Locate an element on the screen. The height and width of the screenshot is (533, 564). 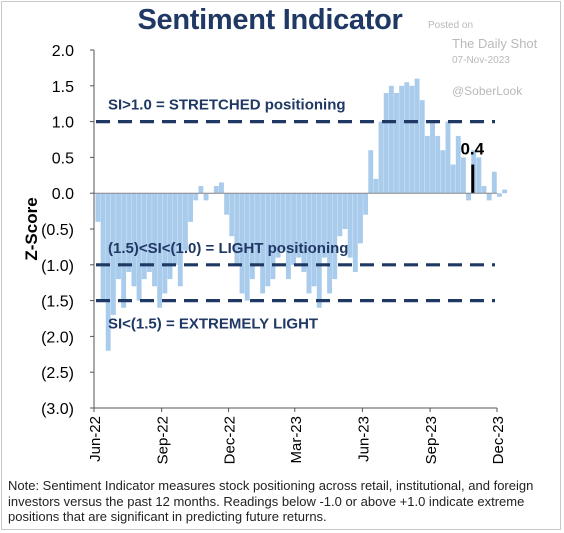
y-tick-label: (2.5) is located at coordinates (57, 373).